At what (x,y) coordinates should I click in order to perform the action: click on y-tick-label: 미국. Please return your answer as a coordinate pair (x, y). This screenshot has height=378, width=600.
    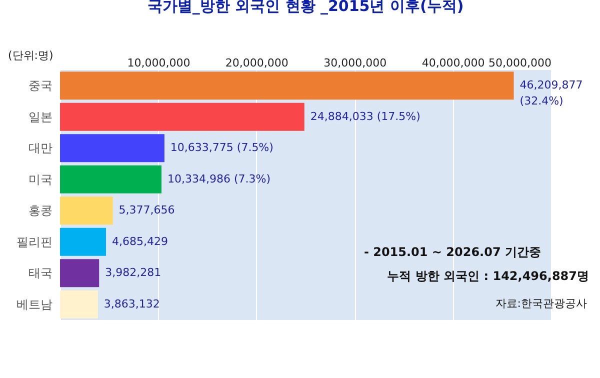
    Looking at the image, I should click on (40, 179).